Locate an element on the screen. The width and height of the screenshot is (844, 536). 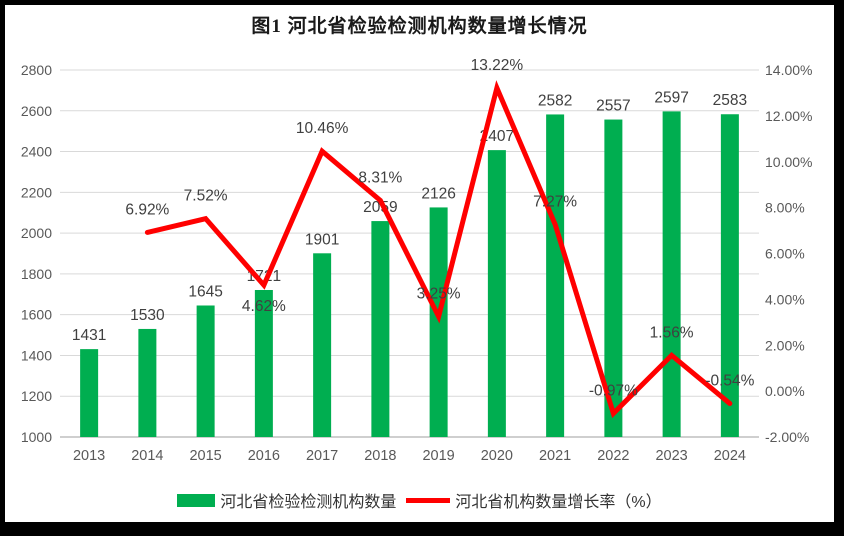
left-axis-tick-label: 2400 is located at coordinates (36, 152).